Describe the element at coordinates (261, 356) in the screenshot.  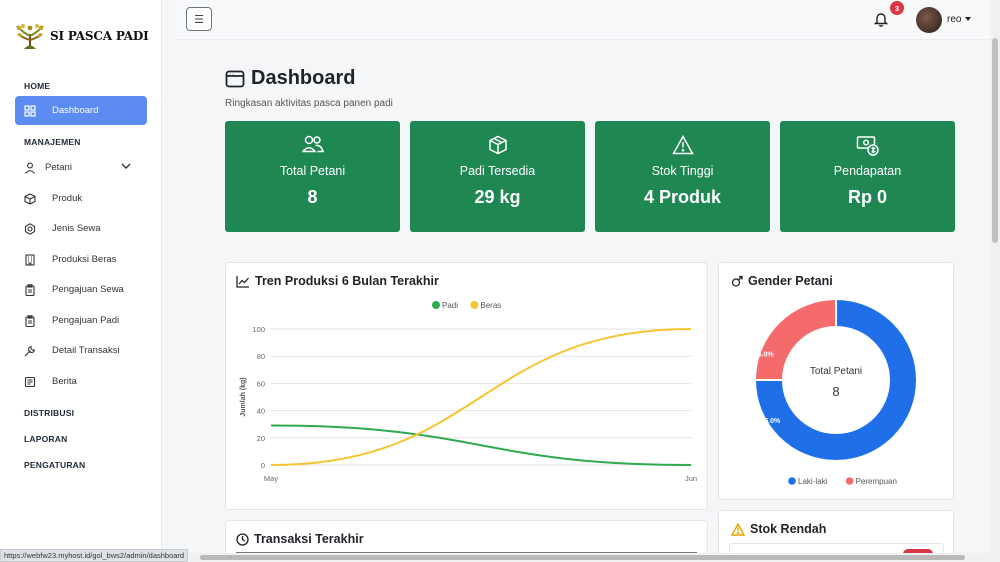
I see `y-tick-label: 80` at that location.